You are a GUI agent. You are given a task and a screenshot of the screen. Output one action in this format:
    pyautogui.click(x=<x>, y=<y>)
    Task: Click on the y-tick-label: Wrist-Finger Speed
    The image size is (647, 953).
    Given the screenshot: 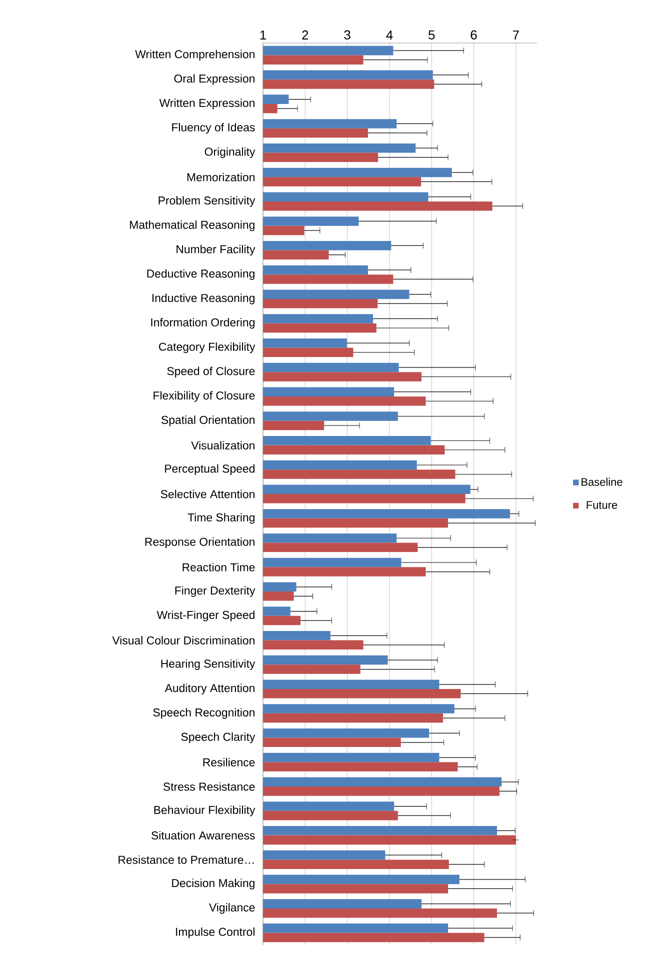 What is the action you would take?
    pyautogui.click(x=205, y=616)
    